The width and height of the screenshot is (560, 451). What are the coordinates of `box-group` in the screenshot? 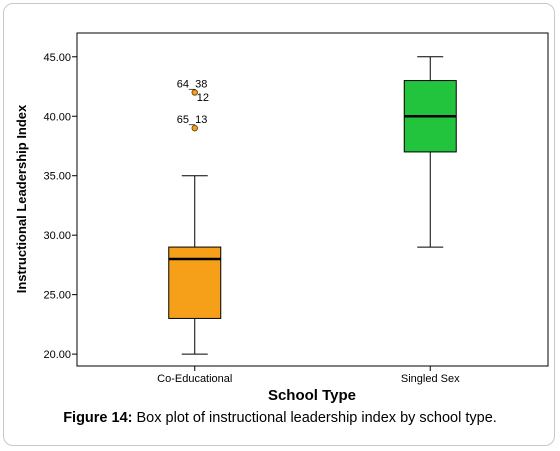 It's located at (430, 152).